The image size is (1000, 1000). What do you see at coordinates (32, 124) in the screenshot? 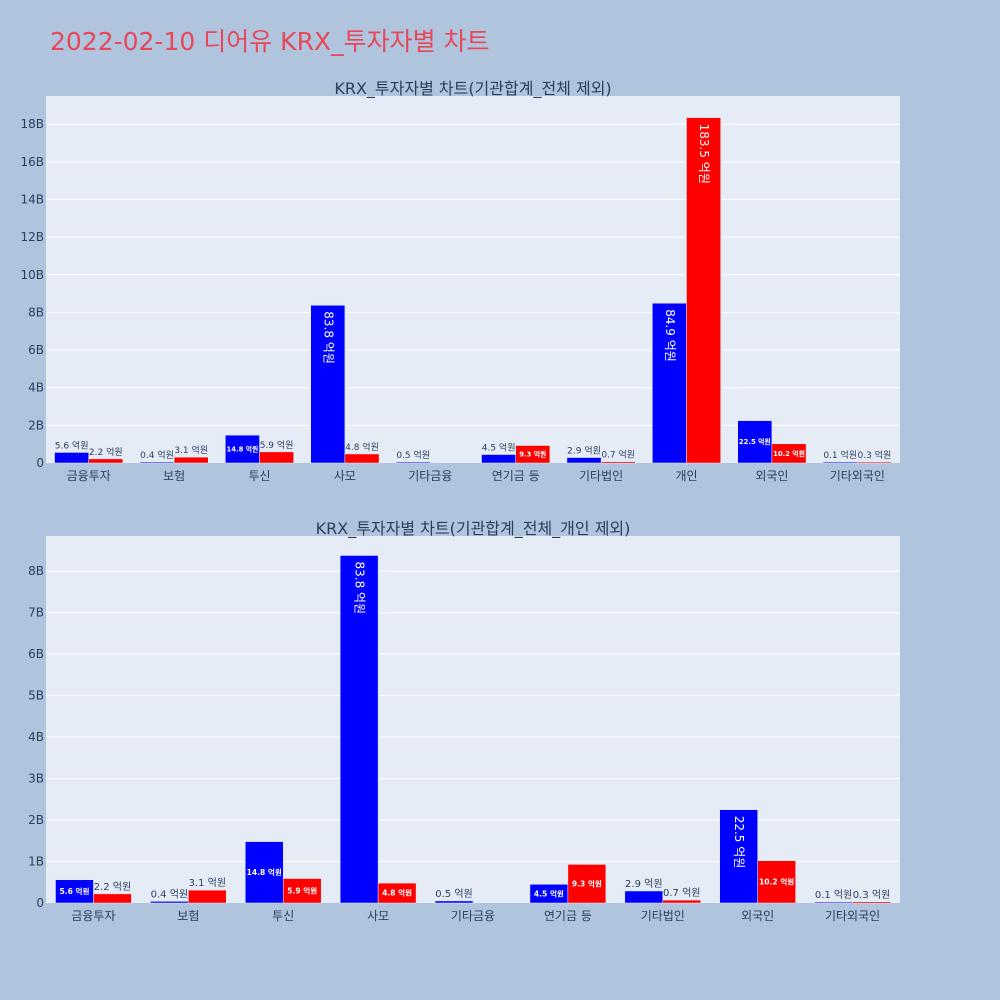
I see `y-tick-label: 18B` at bounding box center [32, 124].